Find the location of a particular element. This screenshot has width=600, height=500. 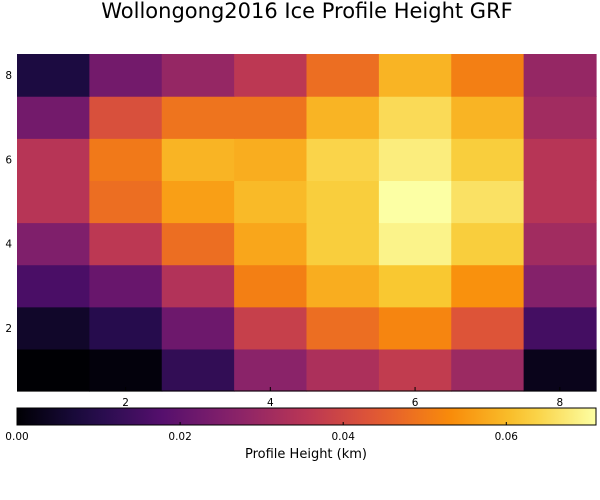

colorbar is located at coordinates (306, 416).